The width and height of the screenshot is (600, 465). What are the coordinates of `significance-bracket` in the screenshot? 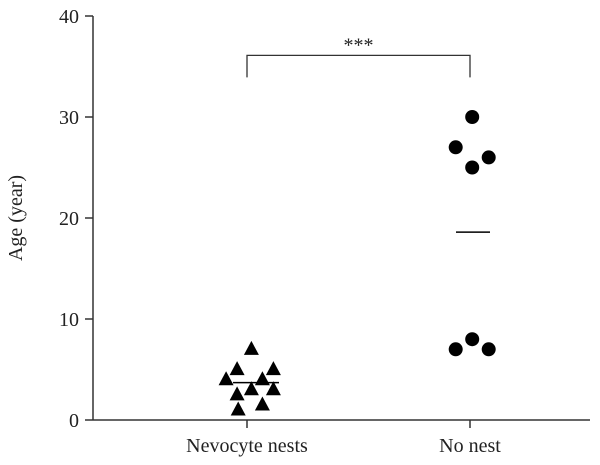 It's located at (358, 66).